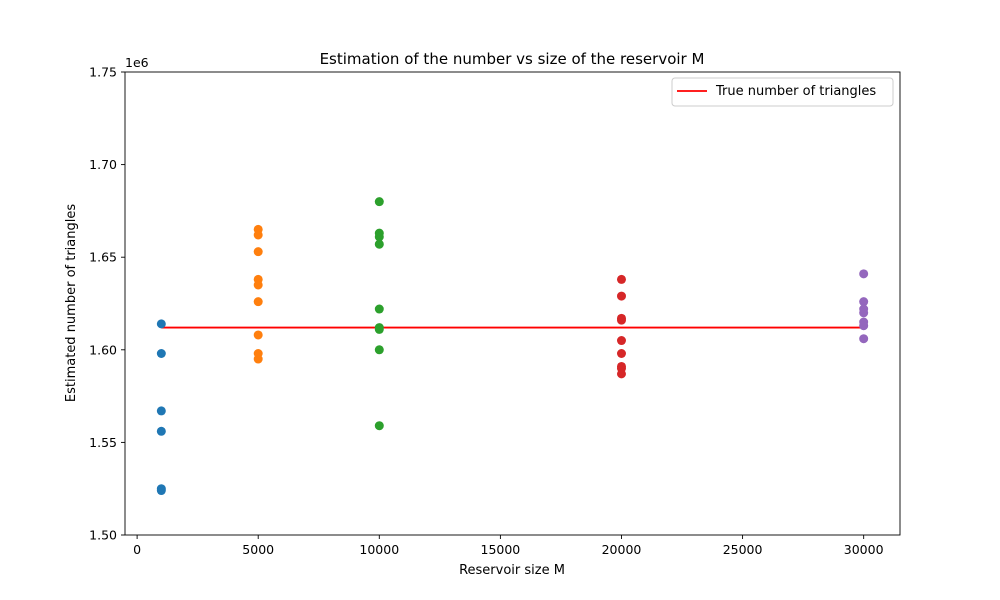  I want to click on x-tick-label: 30000, so click(864, 549).